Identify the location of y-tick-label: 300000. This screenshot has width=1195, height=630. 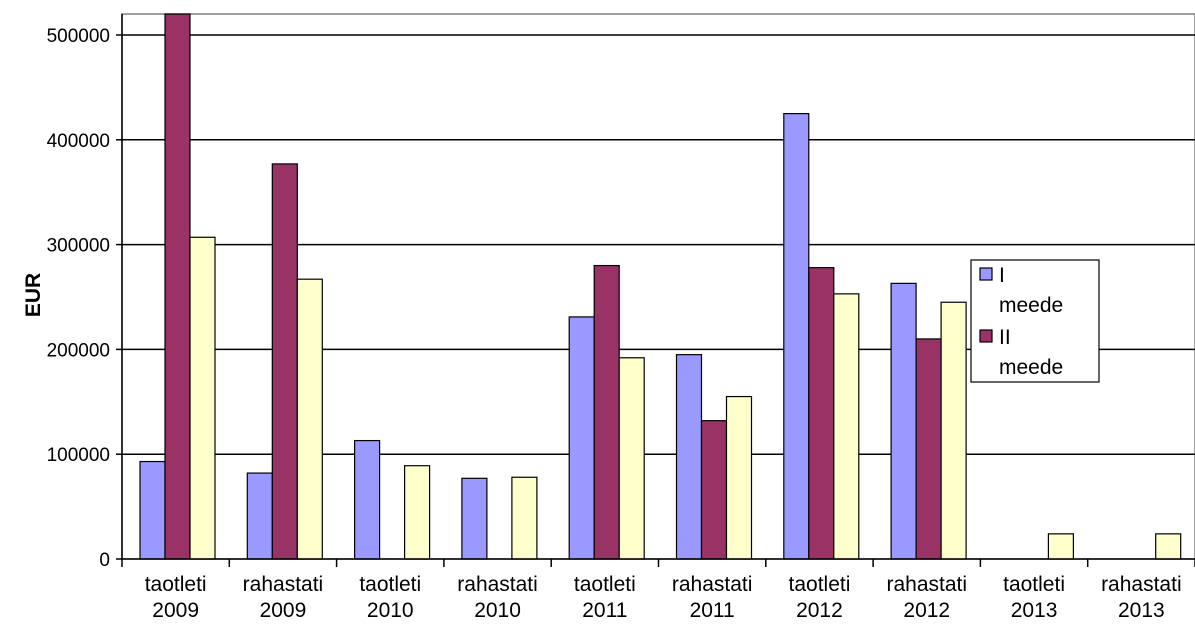
(78, 246).